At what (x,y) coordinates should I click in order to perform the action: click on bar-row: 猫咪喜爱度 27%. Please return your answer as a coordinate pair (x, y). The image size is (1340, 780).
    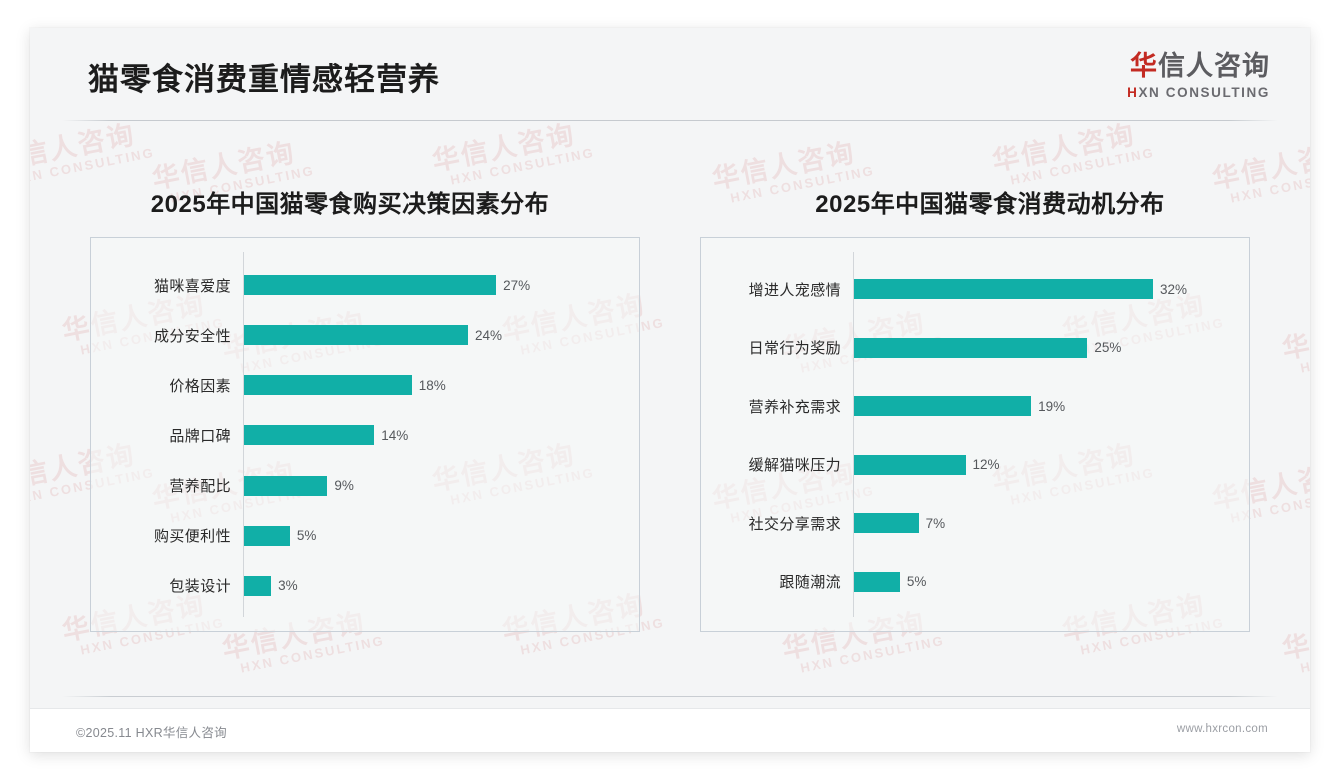
    Looking at the image, I should click on (357, 285).